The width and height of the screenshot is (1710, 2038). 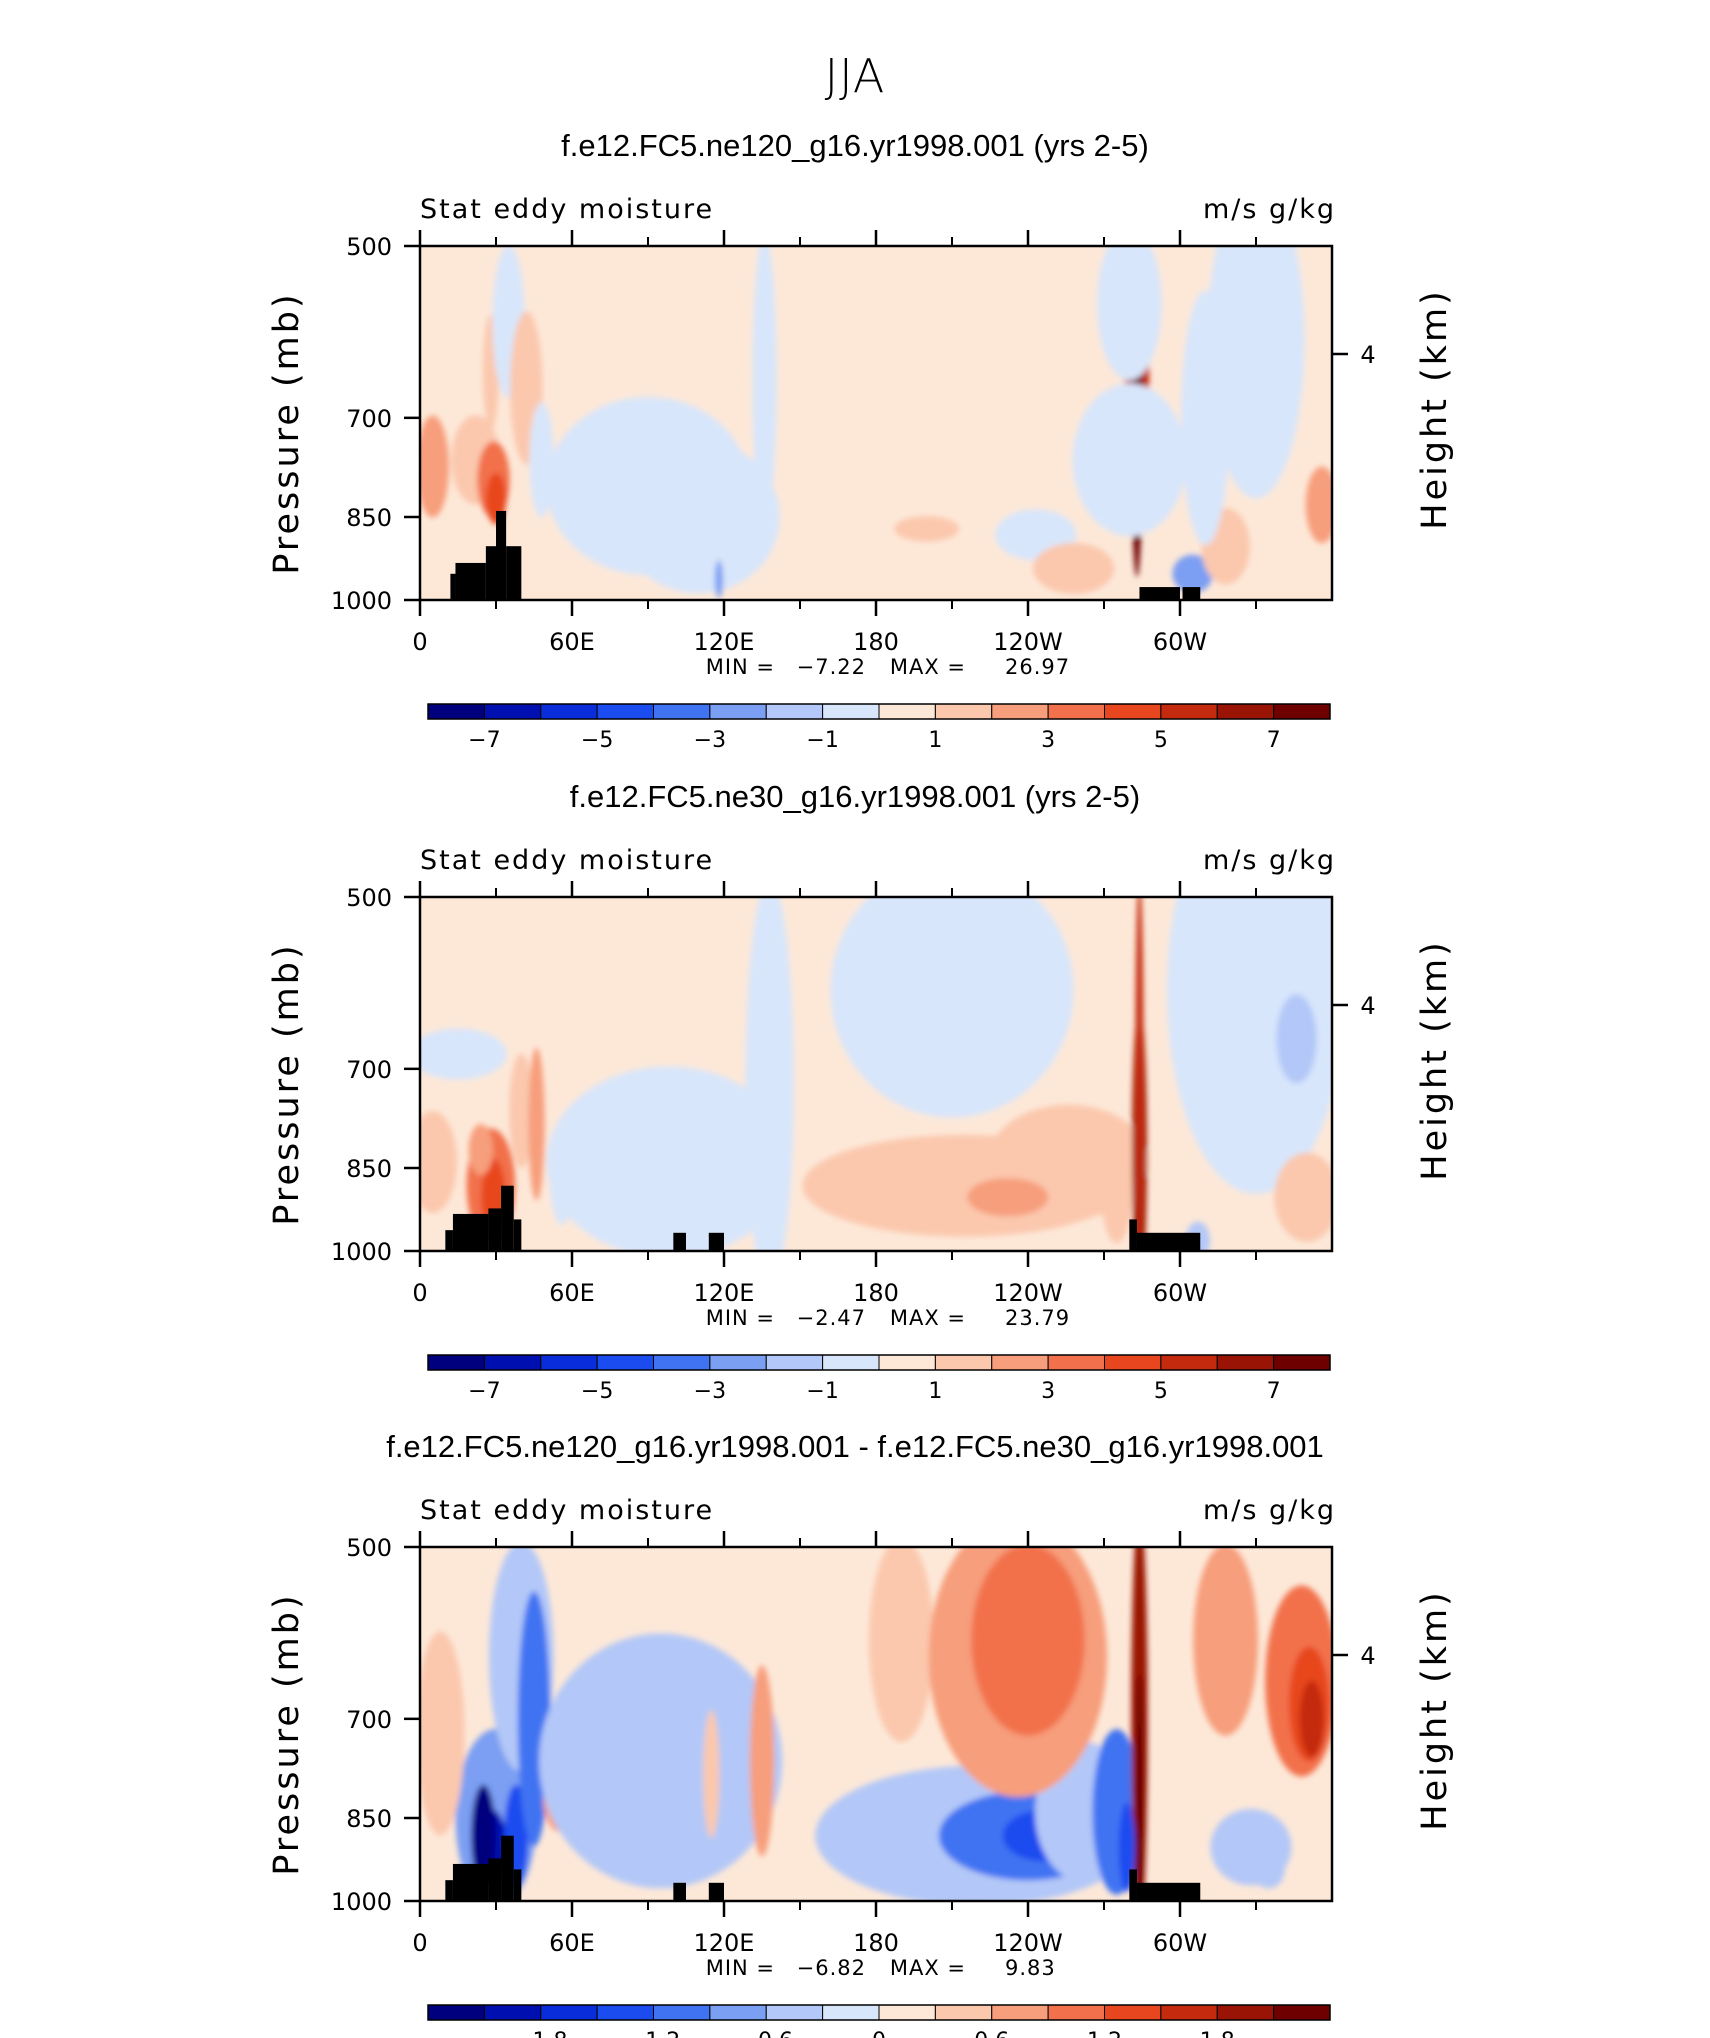 I want to click on min-label: MIN =, so click(x=740, y=1318).